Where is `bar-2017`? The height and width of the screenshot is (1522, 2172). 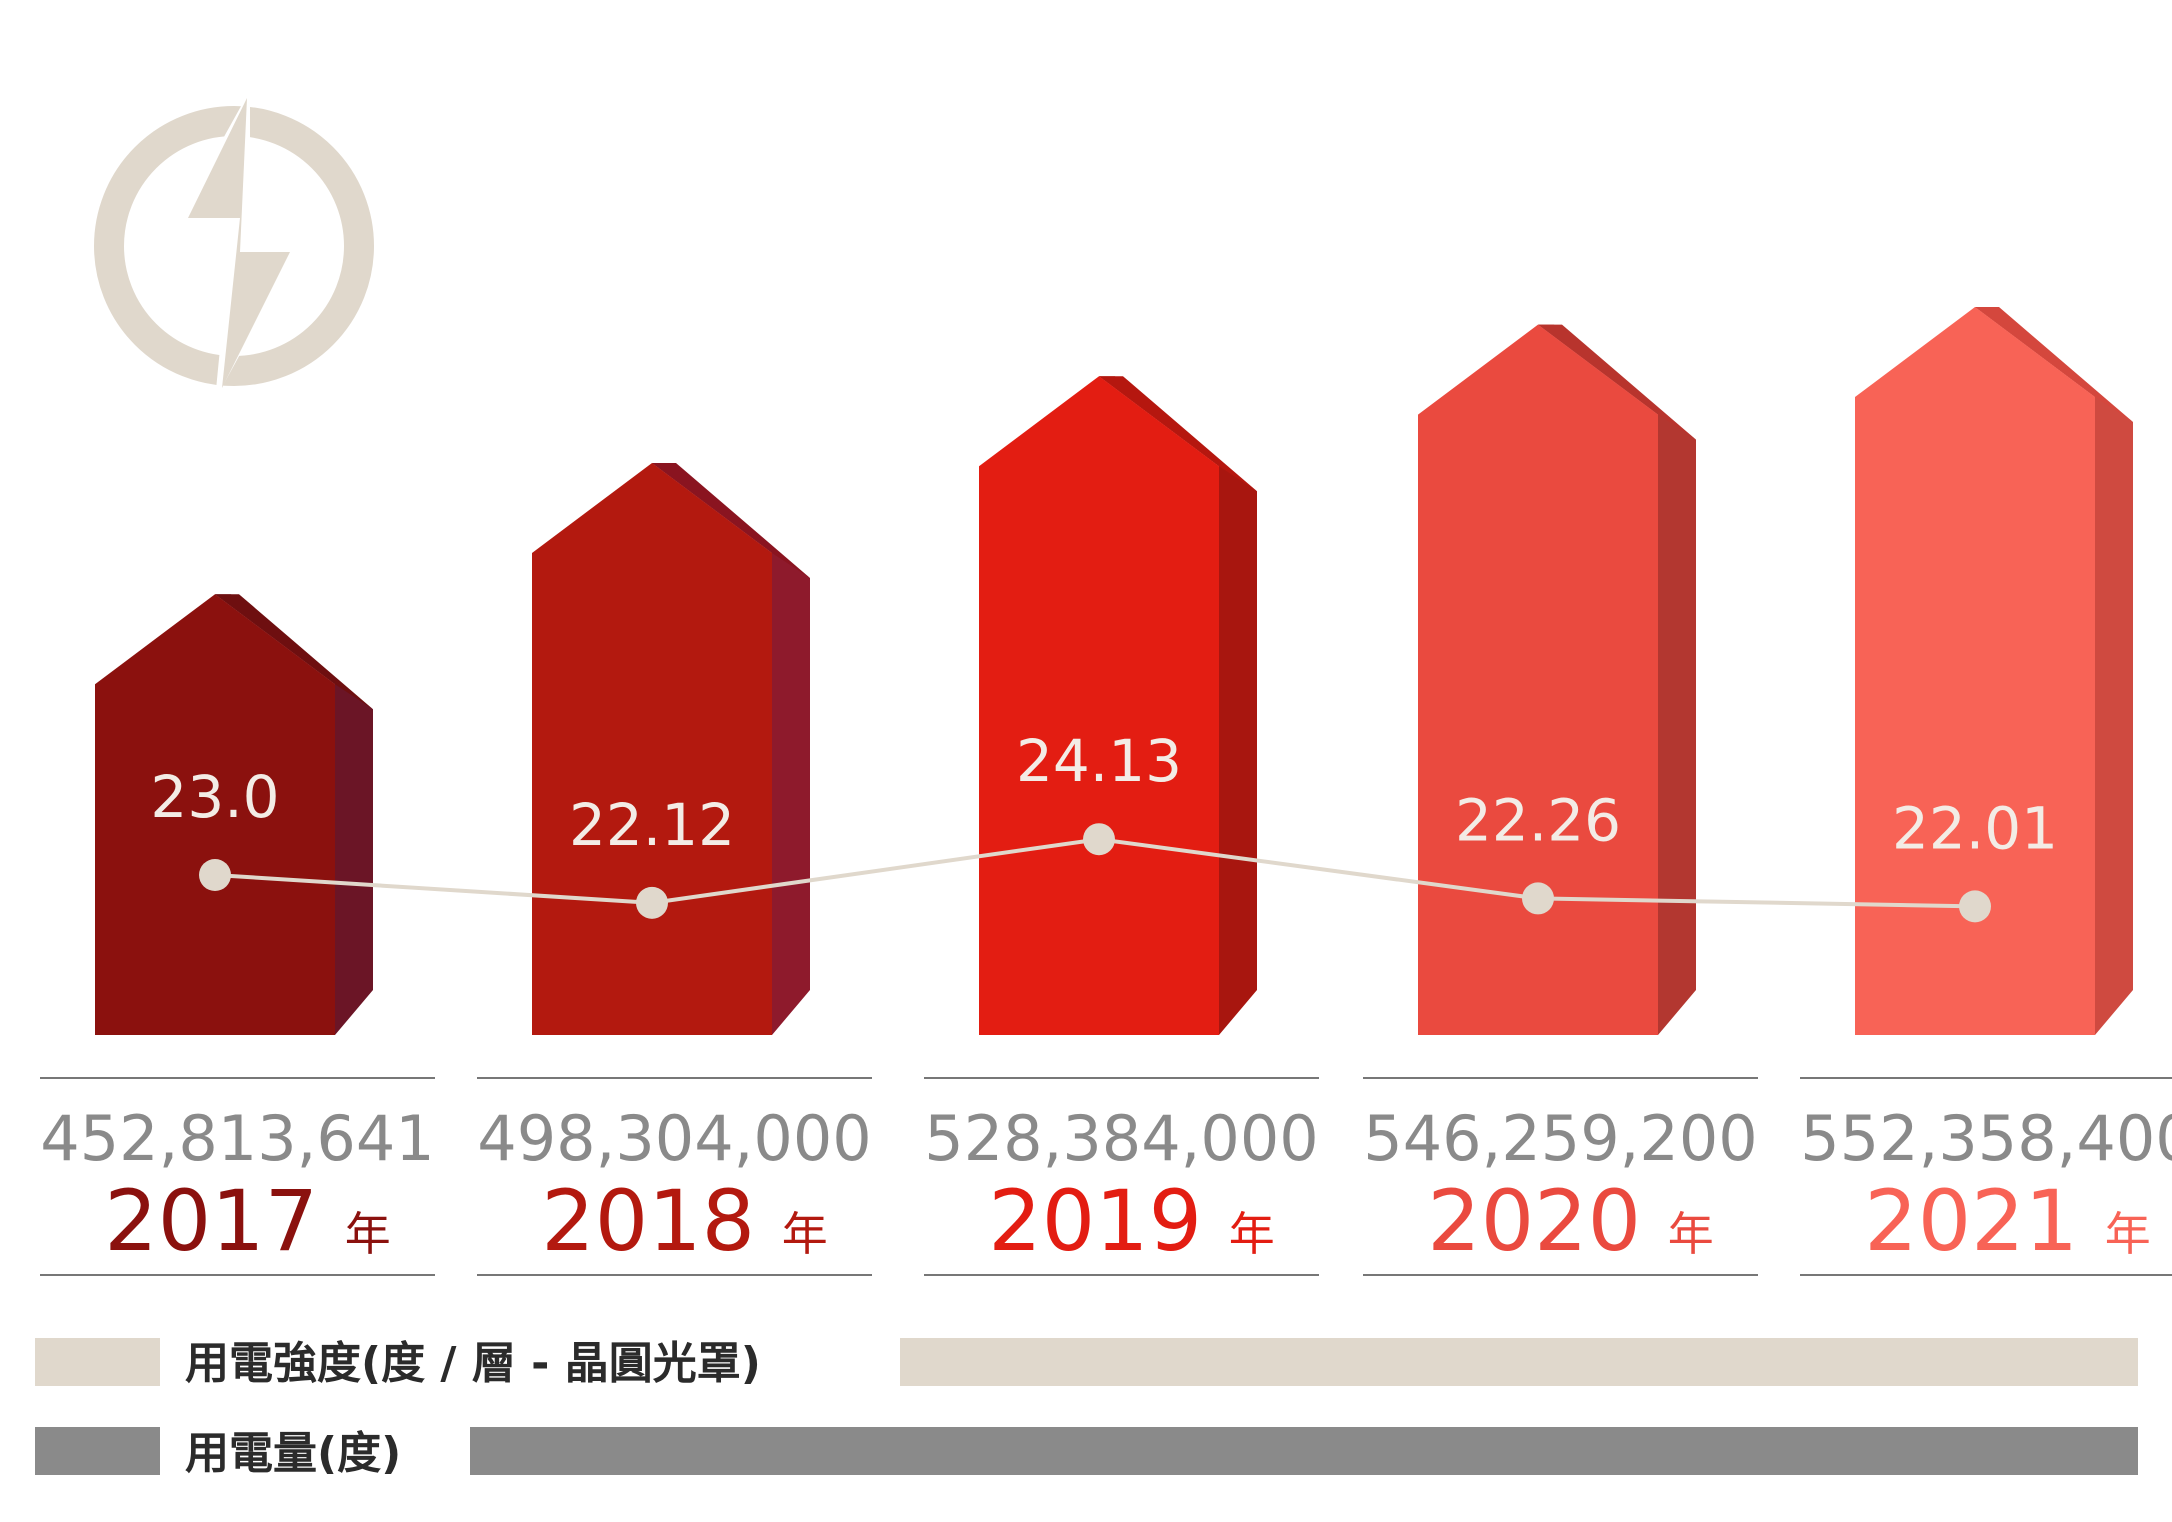 bar-2017 is located at coordinates (234, 814).